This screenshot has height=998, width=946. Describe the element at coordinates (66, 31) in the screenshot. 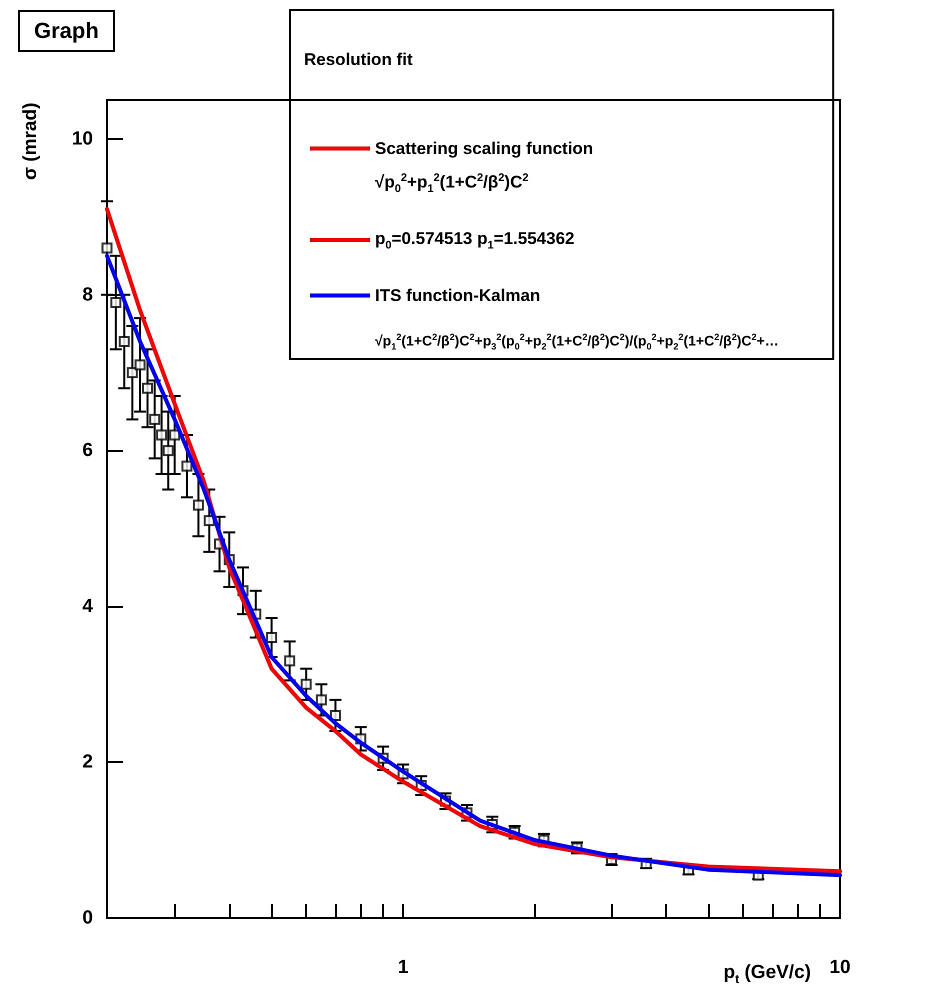

I see `chart-title: Graph` at that location.